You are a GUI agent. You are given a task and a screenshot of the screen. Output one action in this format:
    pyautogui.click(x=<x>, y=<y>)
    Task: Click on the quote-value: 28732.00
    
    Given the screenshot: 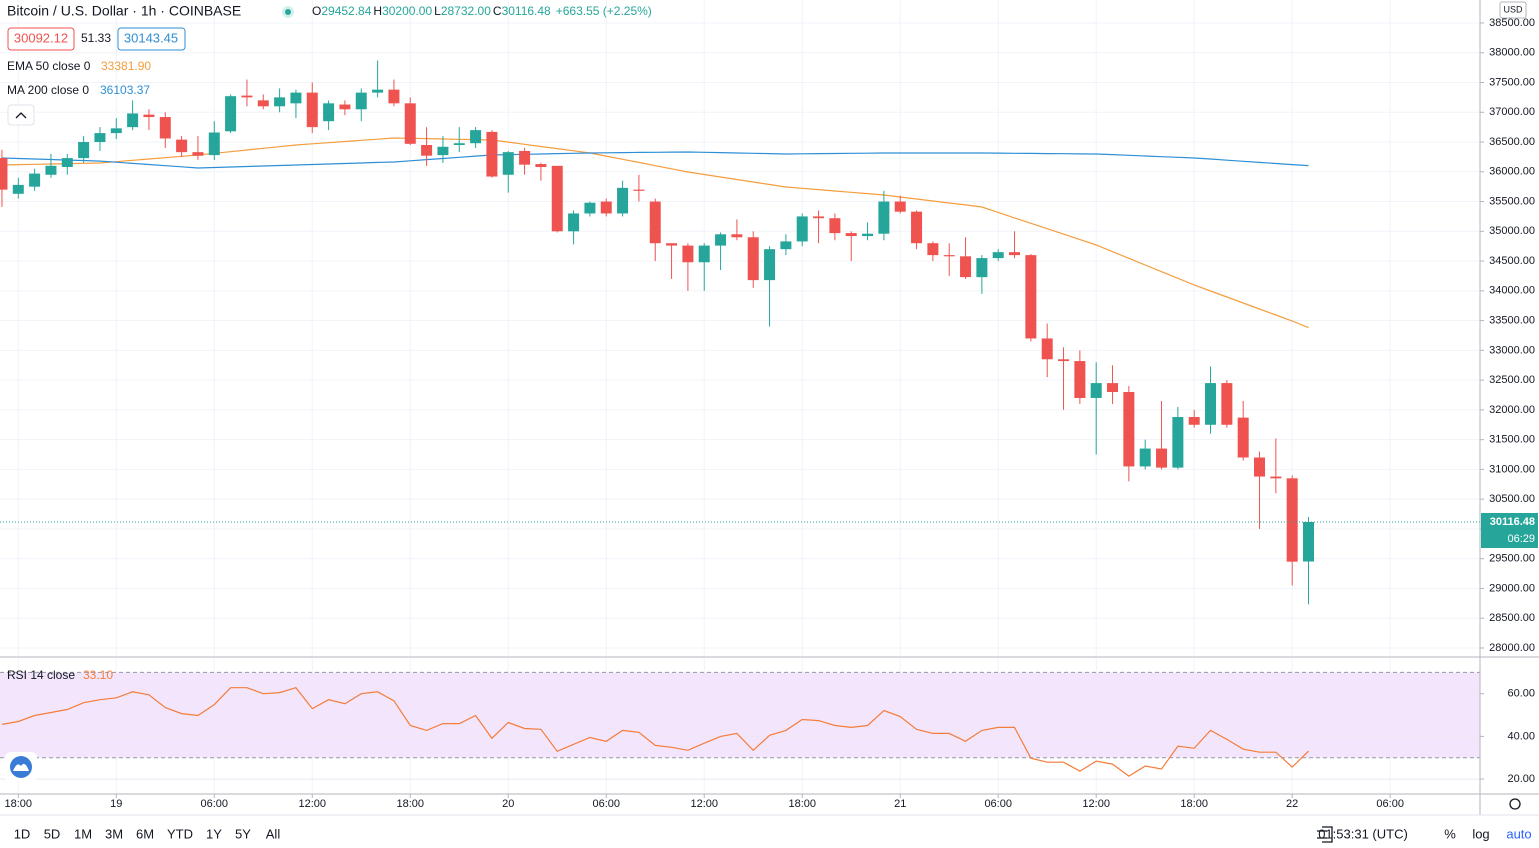 What is the action you would take?
    pyautogui.click(x=466, y=11)
    